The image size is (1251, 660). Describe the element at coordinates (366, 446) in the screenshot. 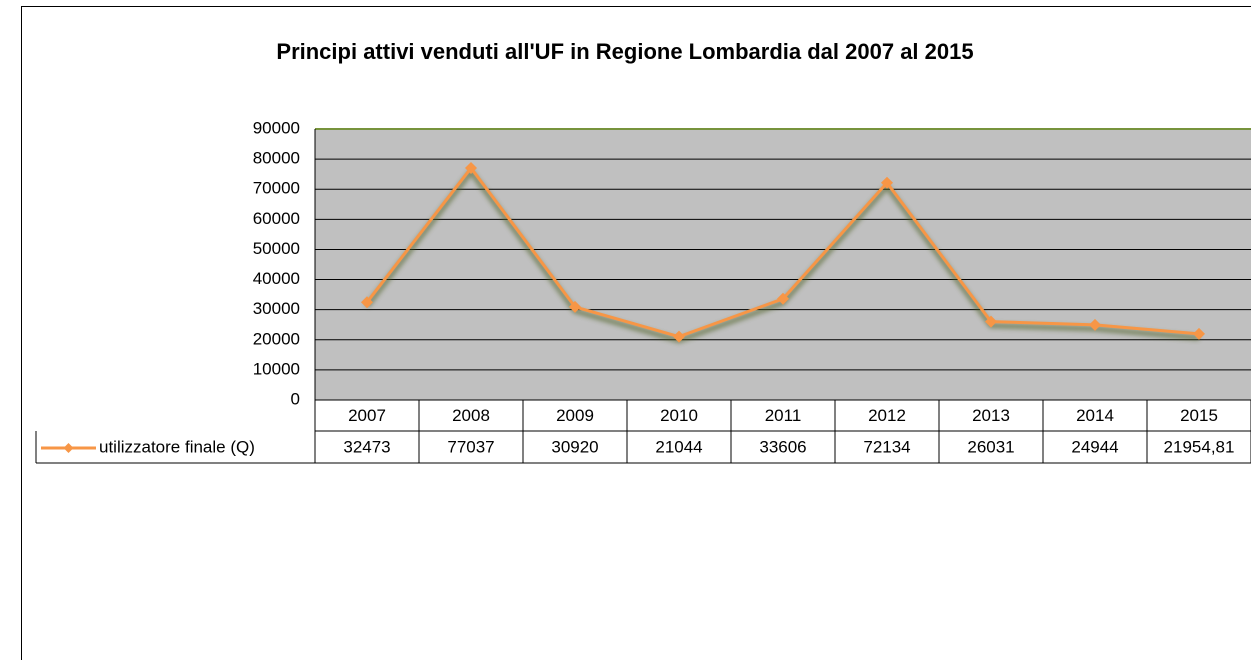

I see `table-value: 32473` at that location.